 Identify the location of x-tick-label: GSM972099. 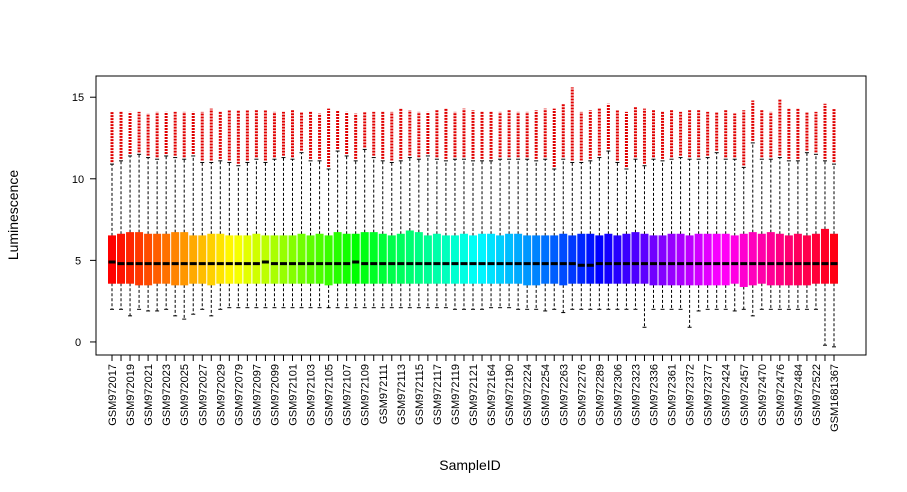
(275, 395).